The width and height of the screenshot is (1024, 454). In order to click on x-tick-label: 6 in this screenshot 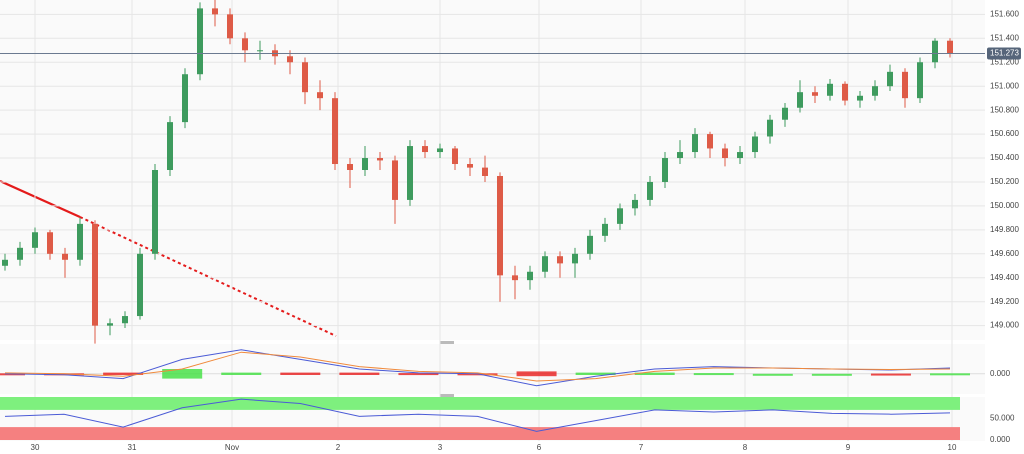, I will do `click(539, 447)`.